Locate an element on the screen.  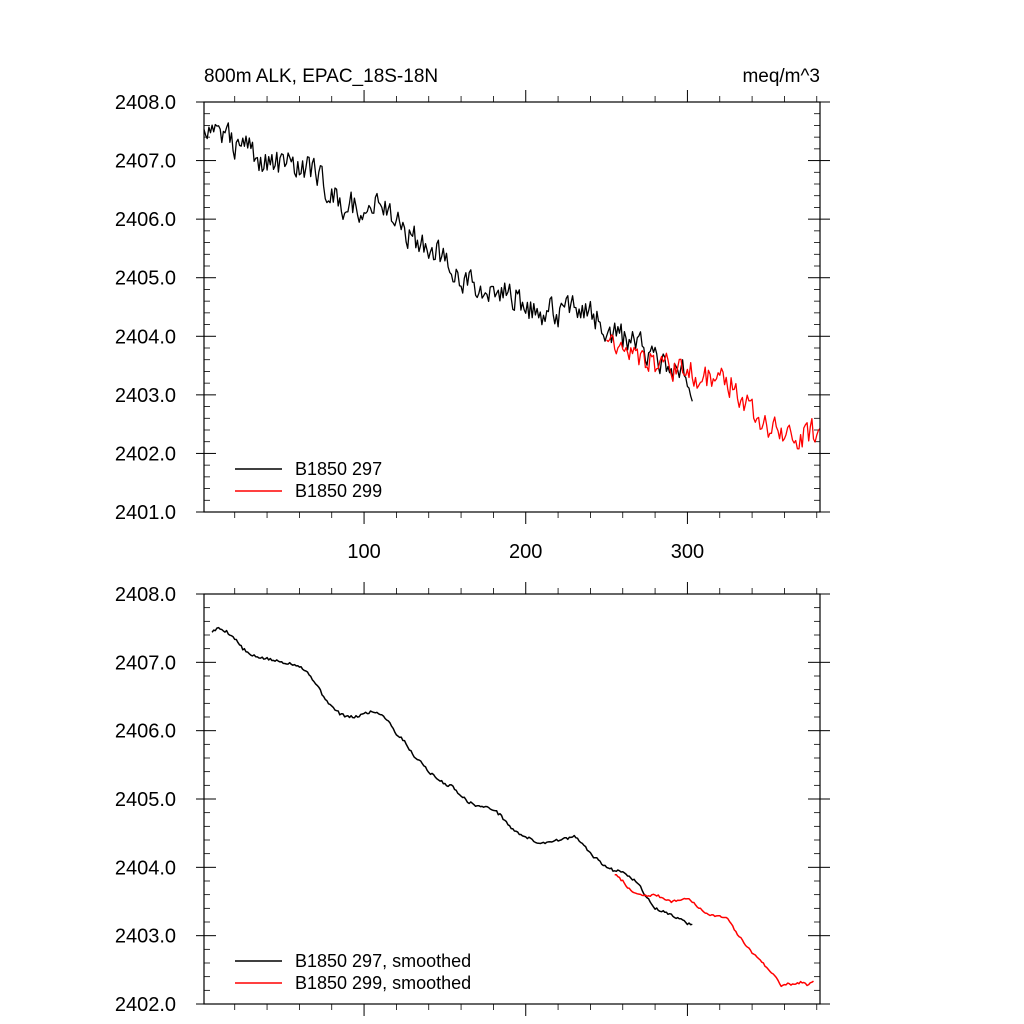
bottom-legend: B1850 297, smoothed B1850 299, smoothed is located at coordinates (353, 972).